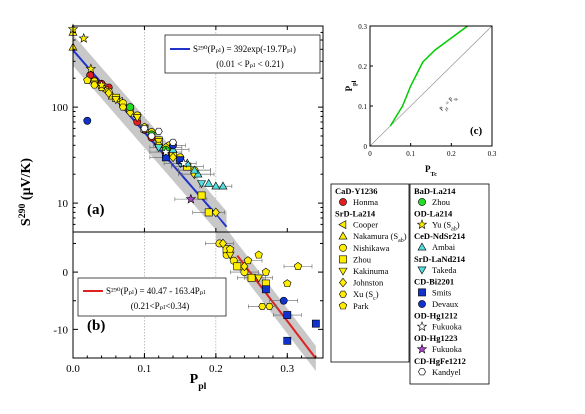 The height and width of the screenshot is (414, 585). What do you see at coordinates (440, 259) in the screenshot?
I see `legend-group-title: SrD-LaNd214` at bounding box center [440, 259].